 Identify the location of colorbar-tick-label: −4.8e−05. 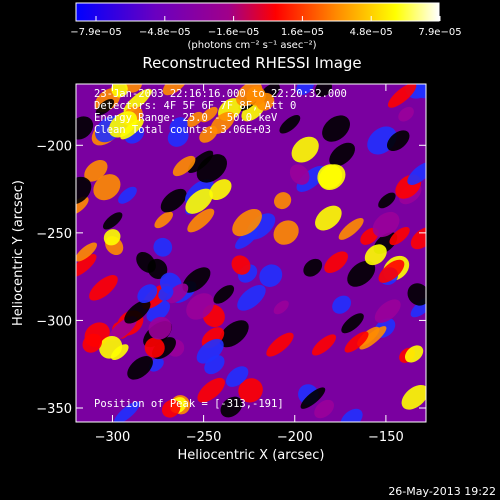
(165, 32).